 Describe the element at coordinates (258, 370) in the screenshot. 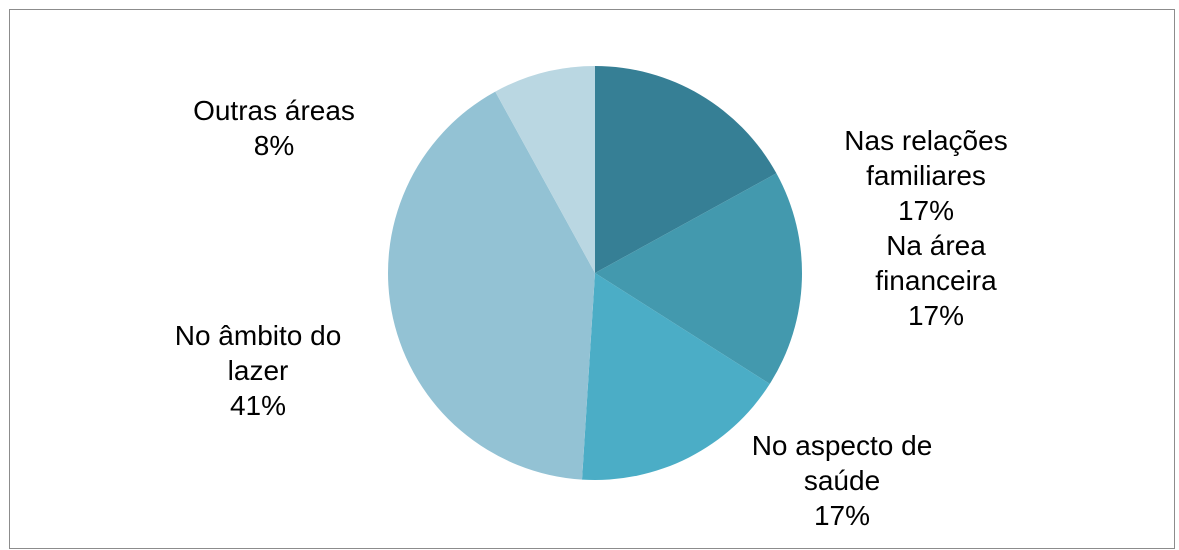

I see `data-label-no-ambito-do-lazer: No âmbito do lazer 41%` at that location.